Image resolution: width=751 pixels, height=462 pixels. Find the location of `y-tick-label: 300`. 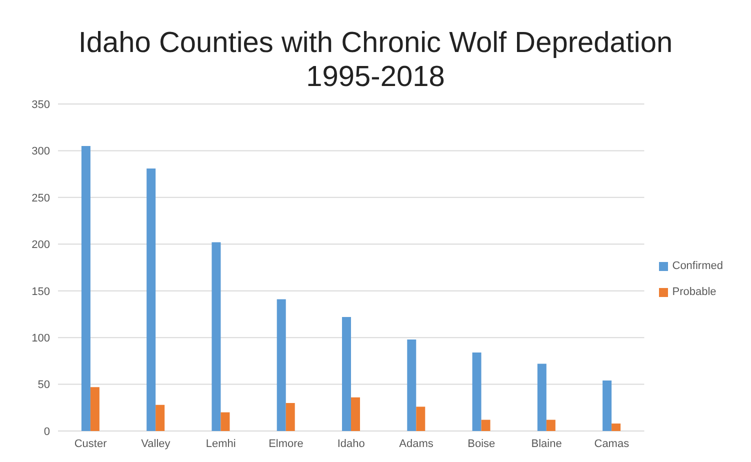

y-tick-label: 300 is located at coordinates (41, 152).